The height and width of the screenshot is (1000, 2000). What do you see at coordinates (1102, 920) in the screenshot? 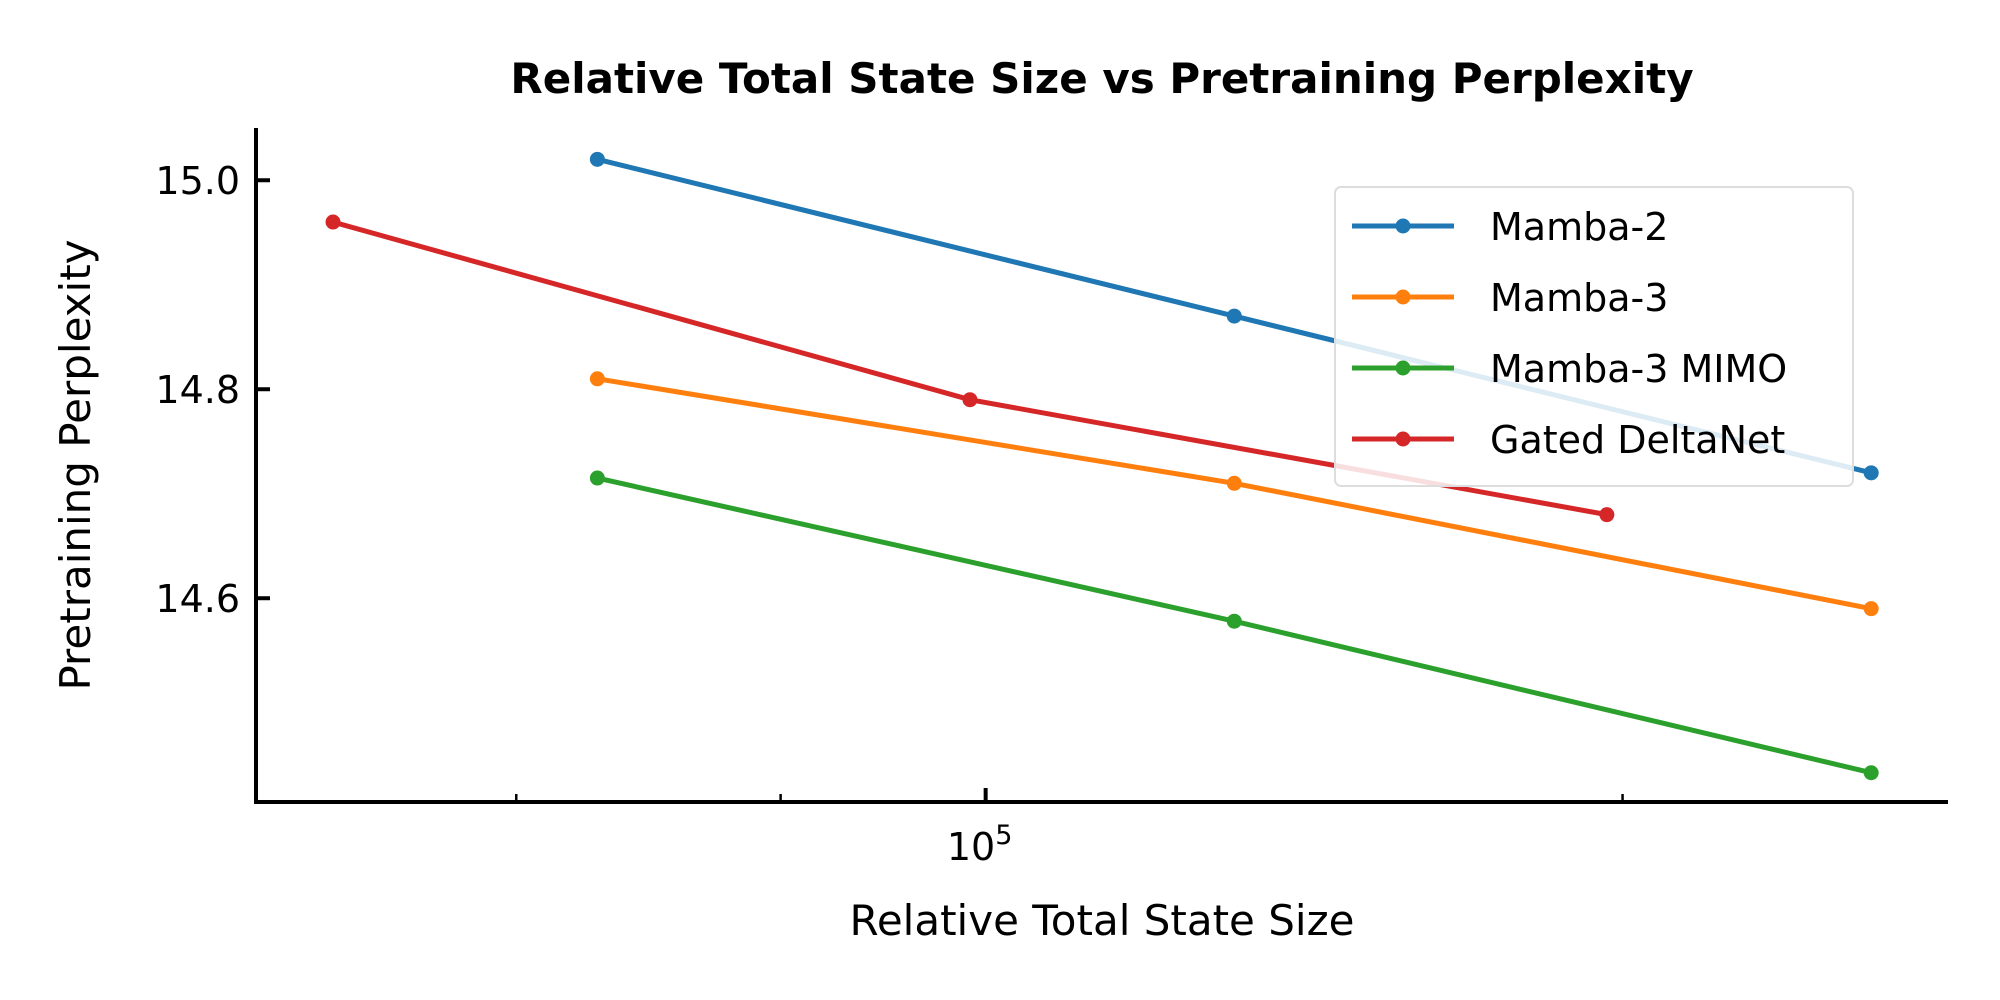
I see `x-axis-label: Relative Total State Size` at bounding box center [1102, 920].